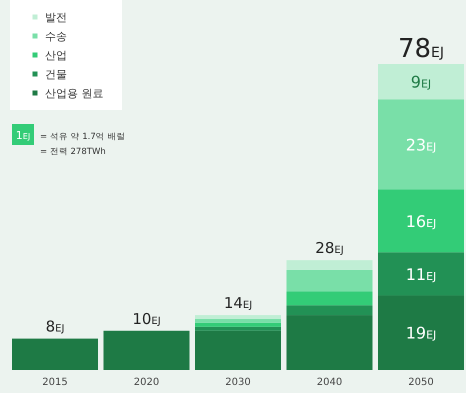 The height and width of the screenshot is (393, 466). Describe the element at coordinates (56, 36) in the screenshot. I see `legend-label: 수송` at that location.